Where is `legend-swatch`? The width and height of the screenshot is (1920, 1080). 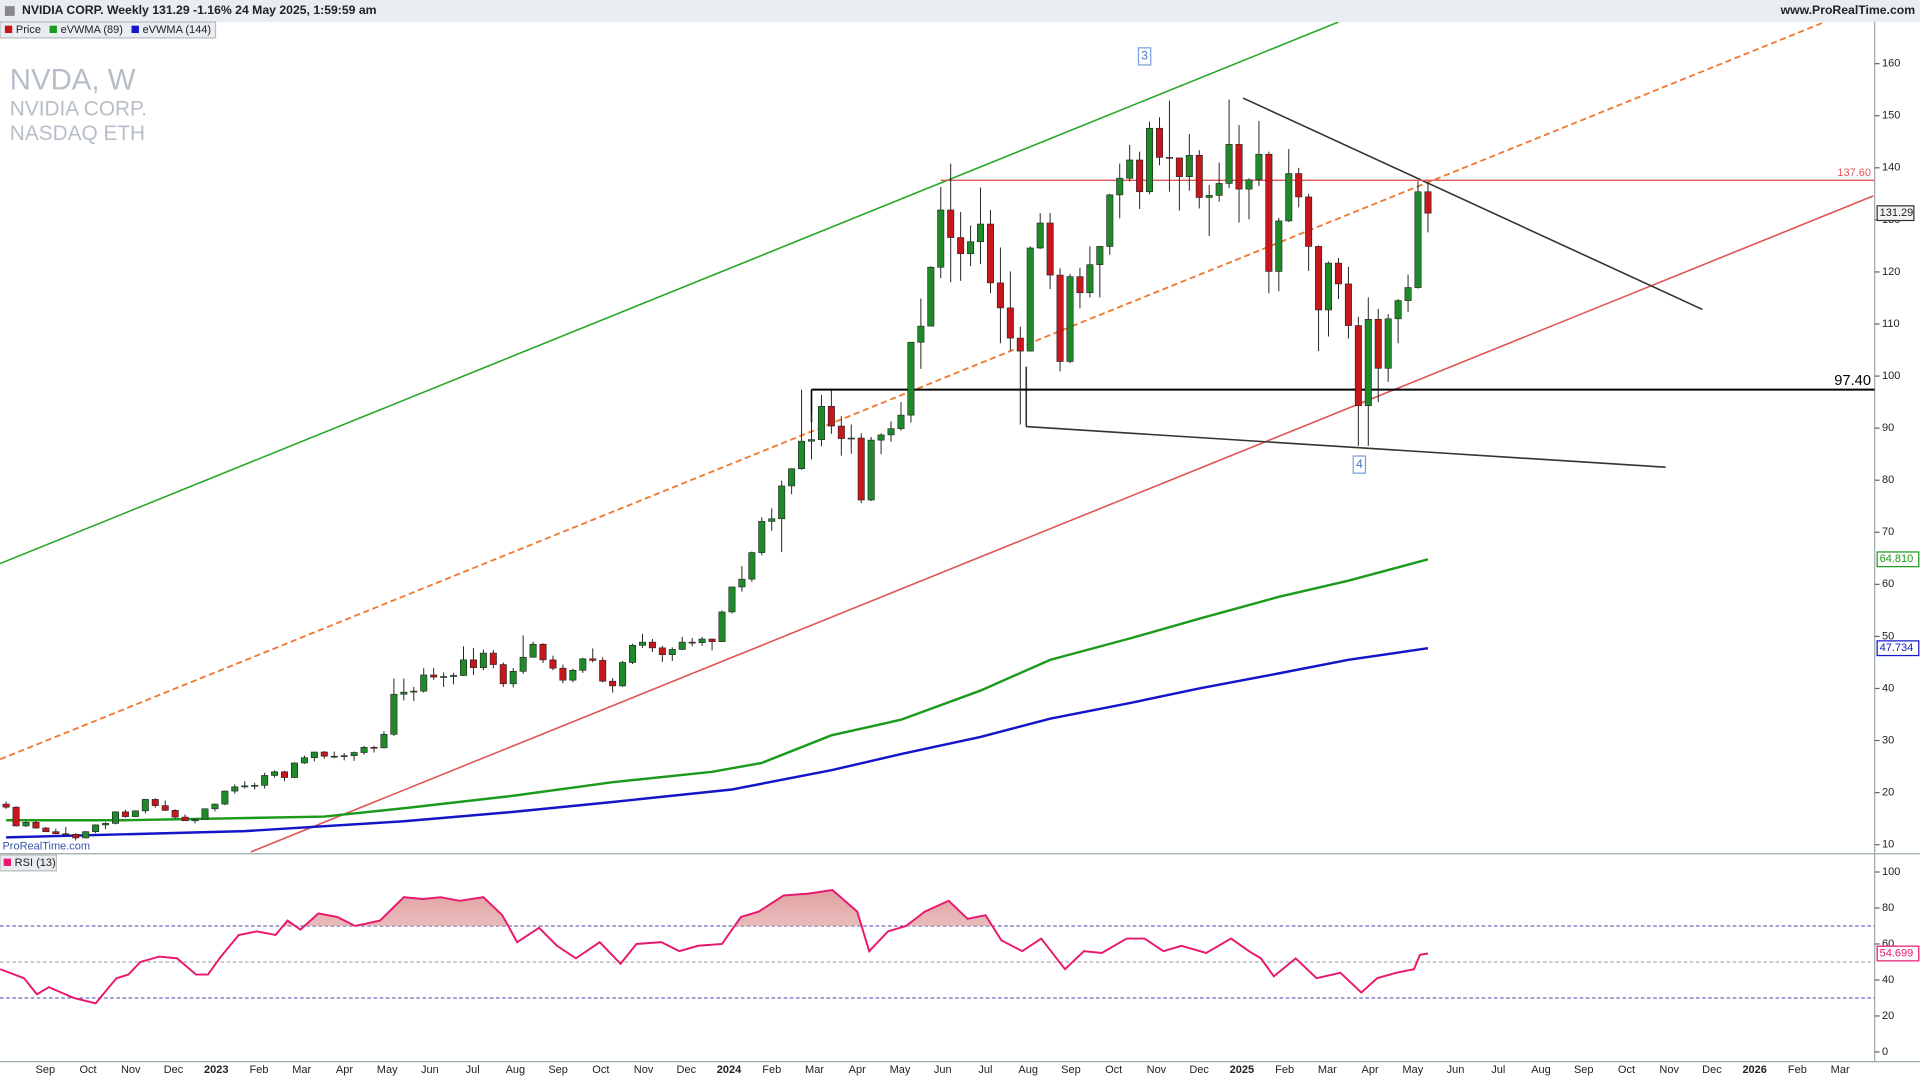
legend-swatch is located at coordinates (135, 29).